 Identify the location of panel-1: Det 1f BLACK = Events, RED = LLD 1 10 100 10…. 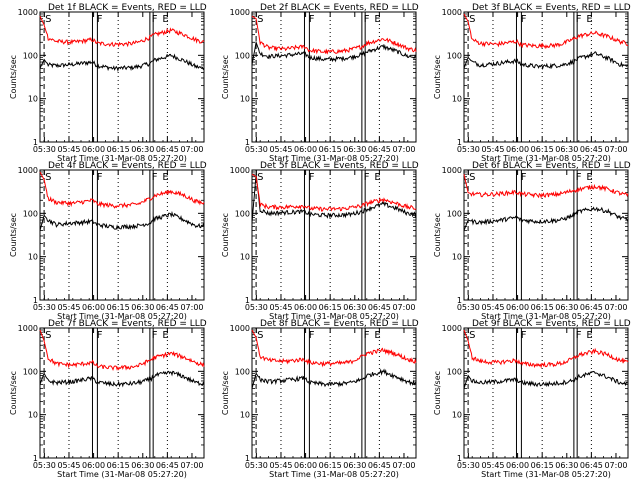
(108, 83).